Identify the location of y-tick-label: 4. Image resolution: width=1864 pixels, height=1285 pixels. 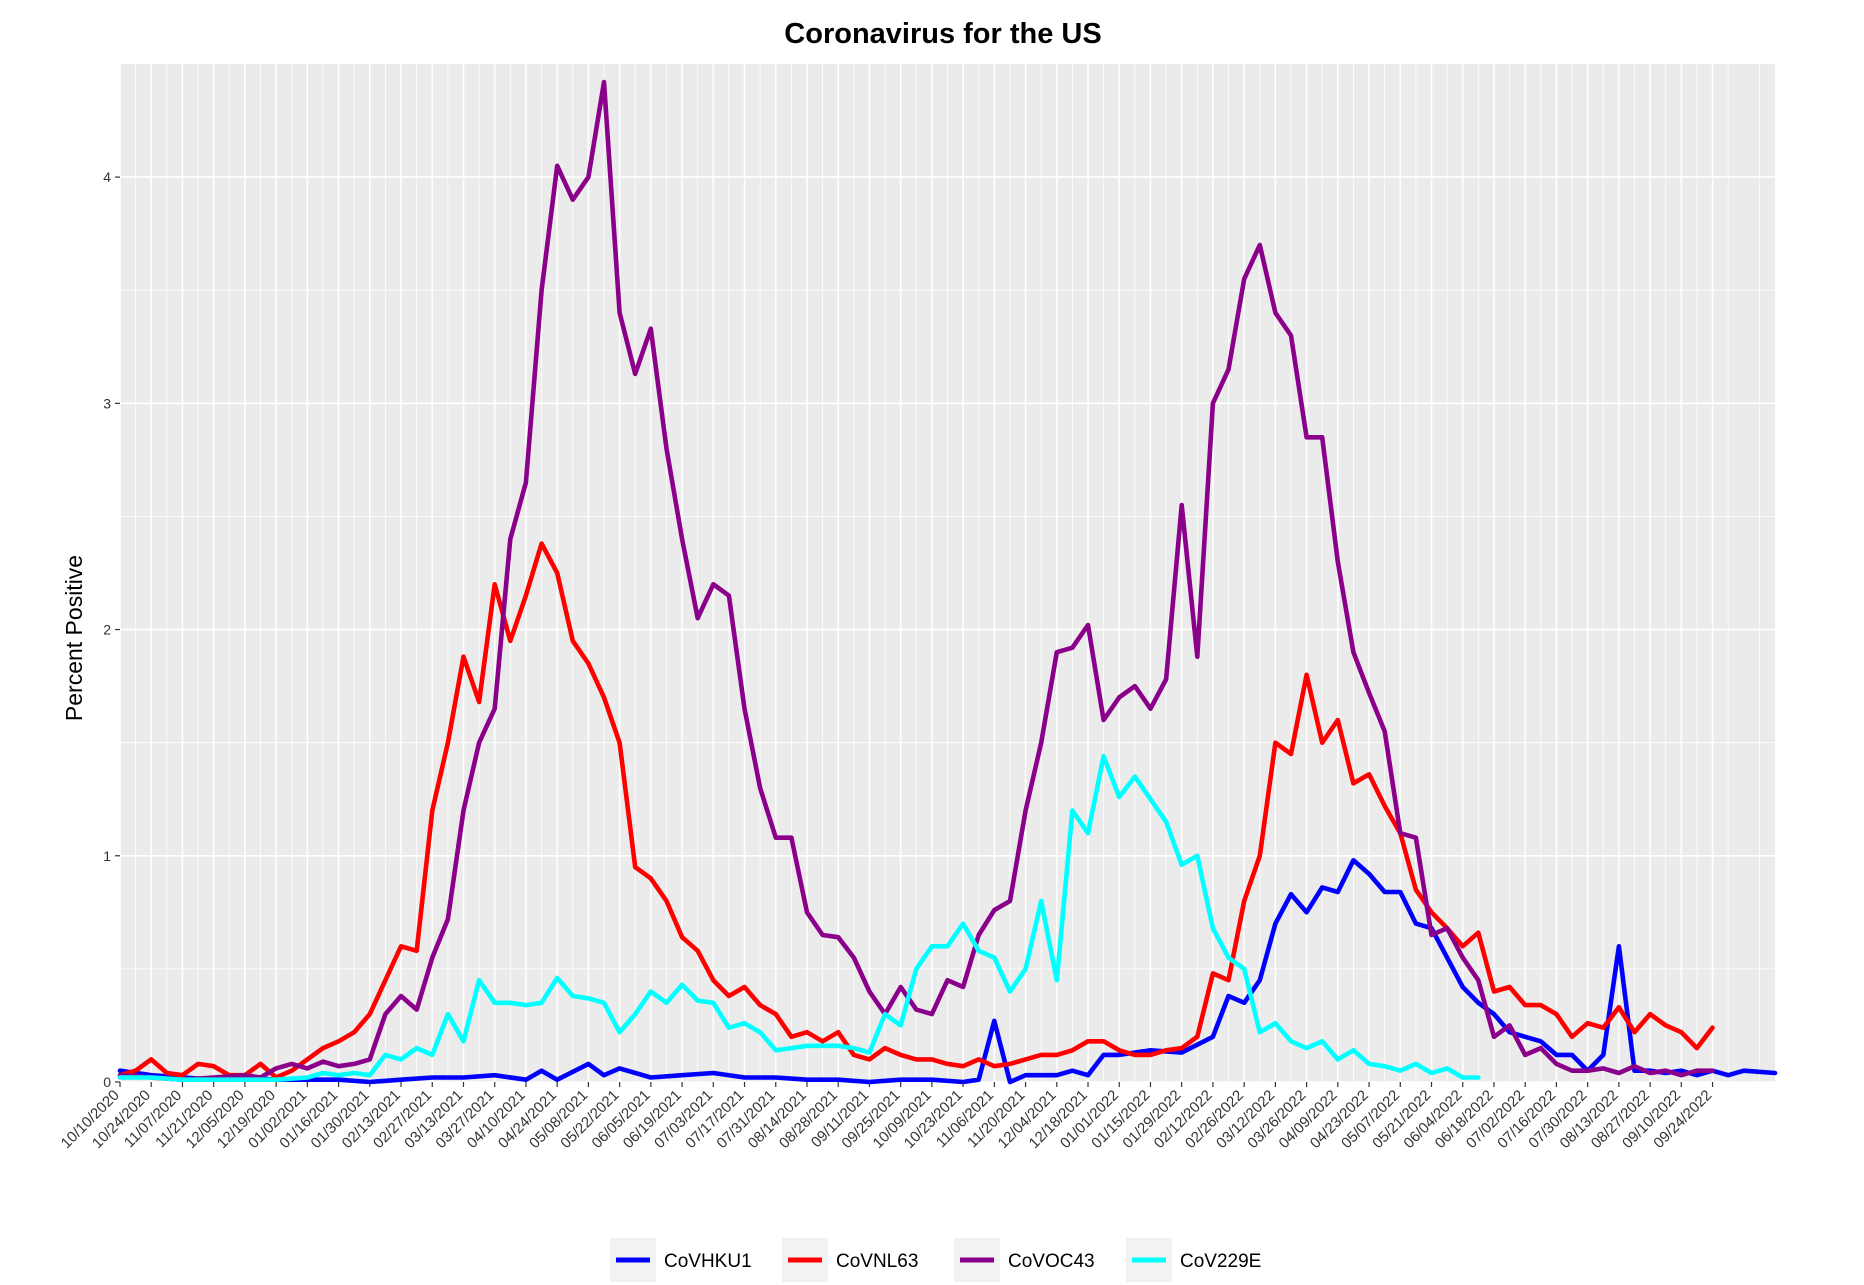
(107, 177).